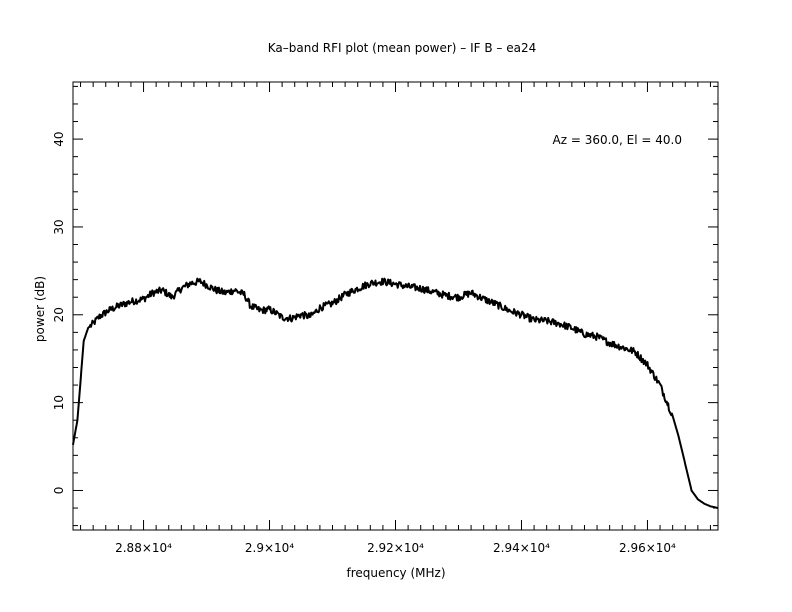 The image size is (792, 612). What do you see at coordinates (59, 226) in the screenshot?
I see `y-tick-label: 30` at bounding box center [59, 226].